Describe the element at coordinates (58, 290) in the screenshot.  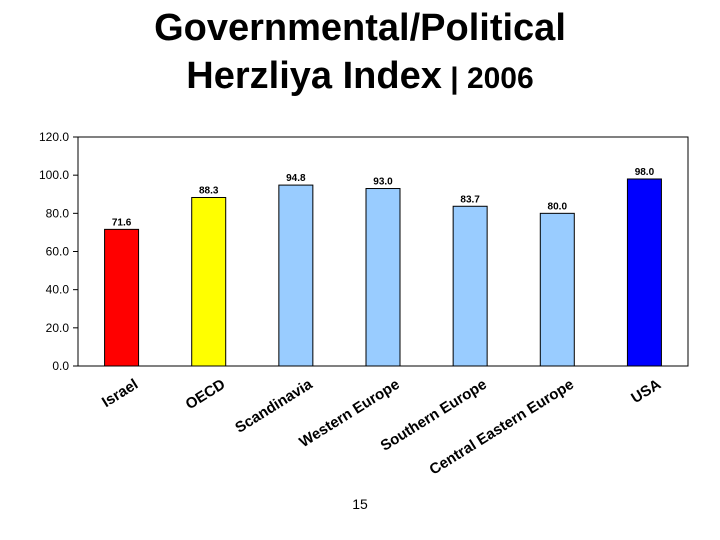
I see `y-tick-label: 40.0` at that location.